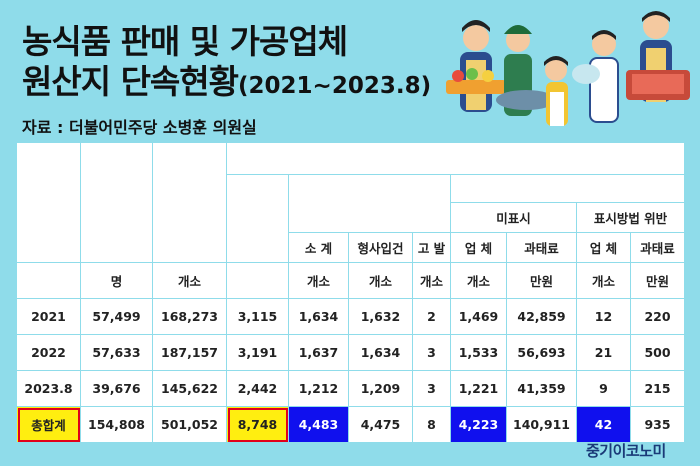  I want to click on header-fine2: 과태료, so click(657, 247).